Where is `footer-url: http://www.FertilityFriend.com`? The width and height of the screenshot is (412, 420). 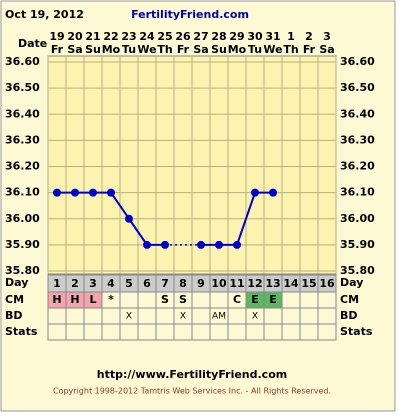 footer-url: http://www.FertilityFriend.com is located at coordinates (192, 374).